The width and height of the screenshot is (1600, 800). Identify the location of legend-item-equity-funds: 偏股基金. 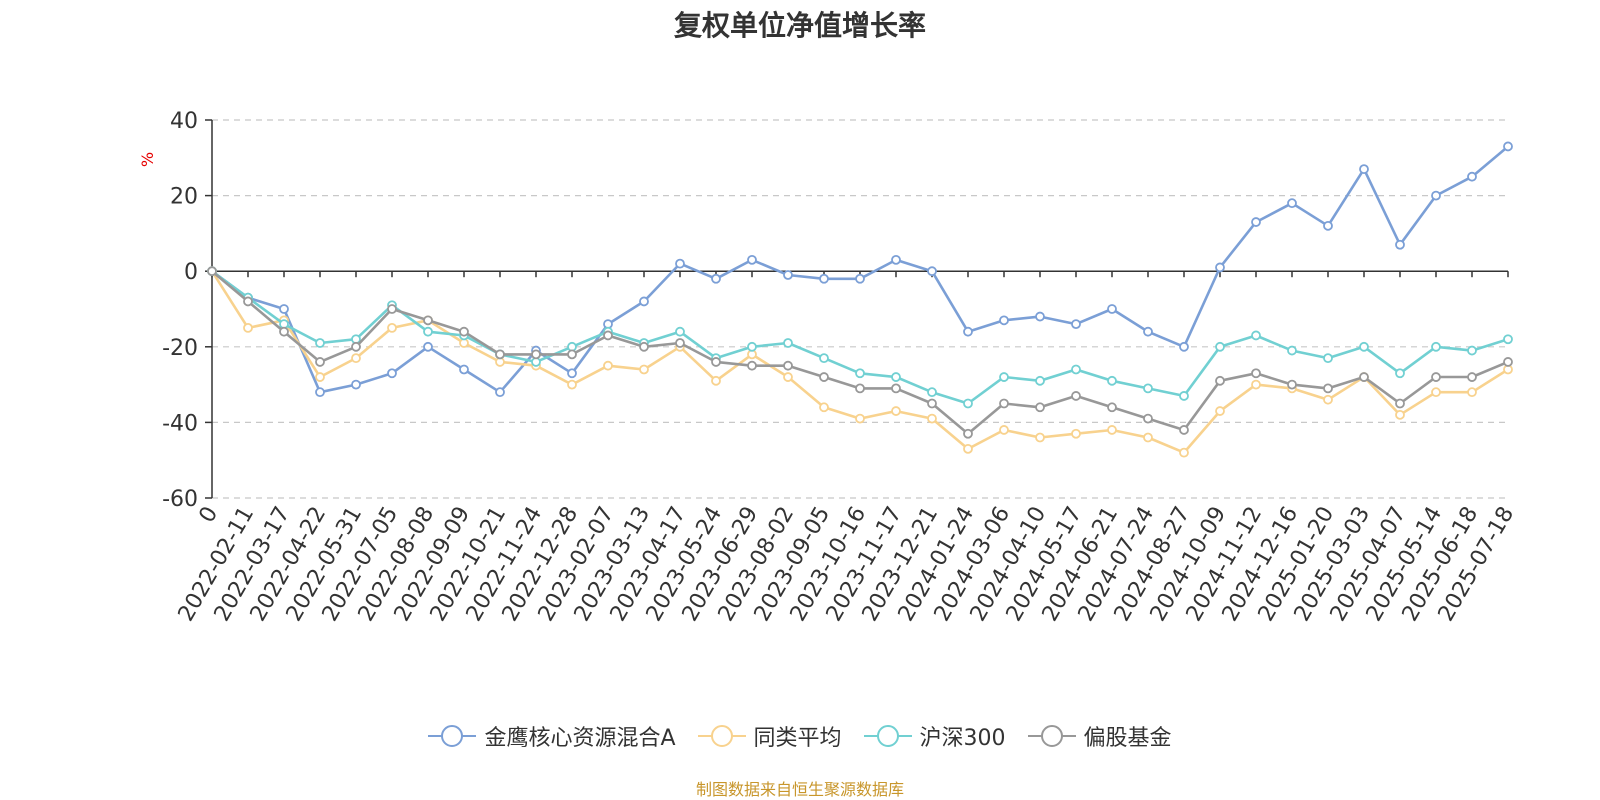
(1099, 736).